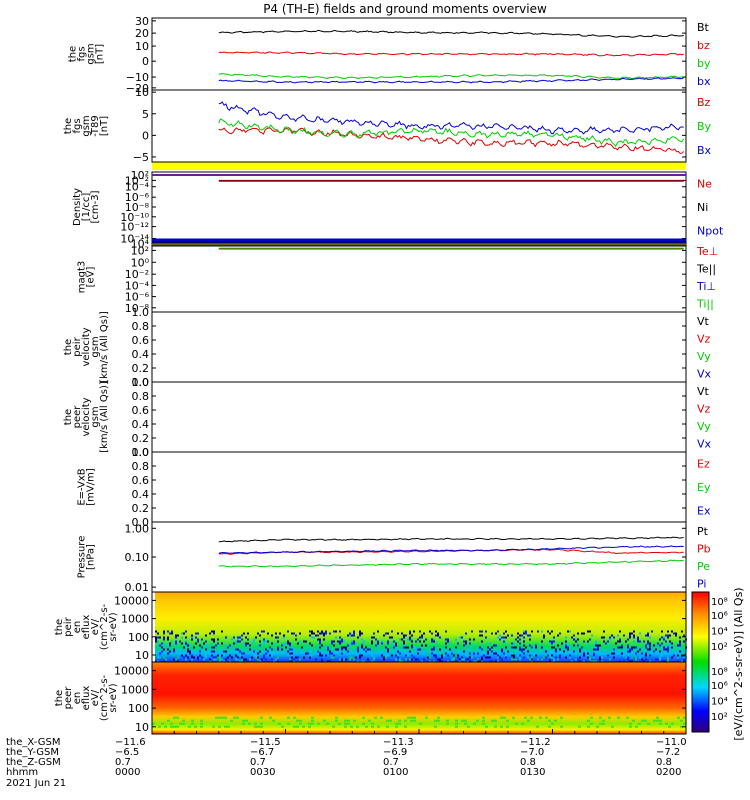 The height and width of the screenshot is (800, 750). What do you see at coordinates (141, 508) in the screenshot?
I see `y-tick-label: 0.2` at bounding box center [141, 508].